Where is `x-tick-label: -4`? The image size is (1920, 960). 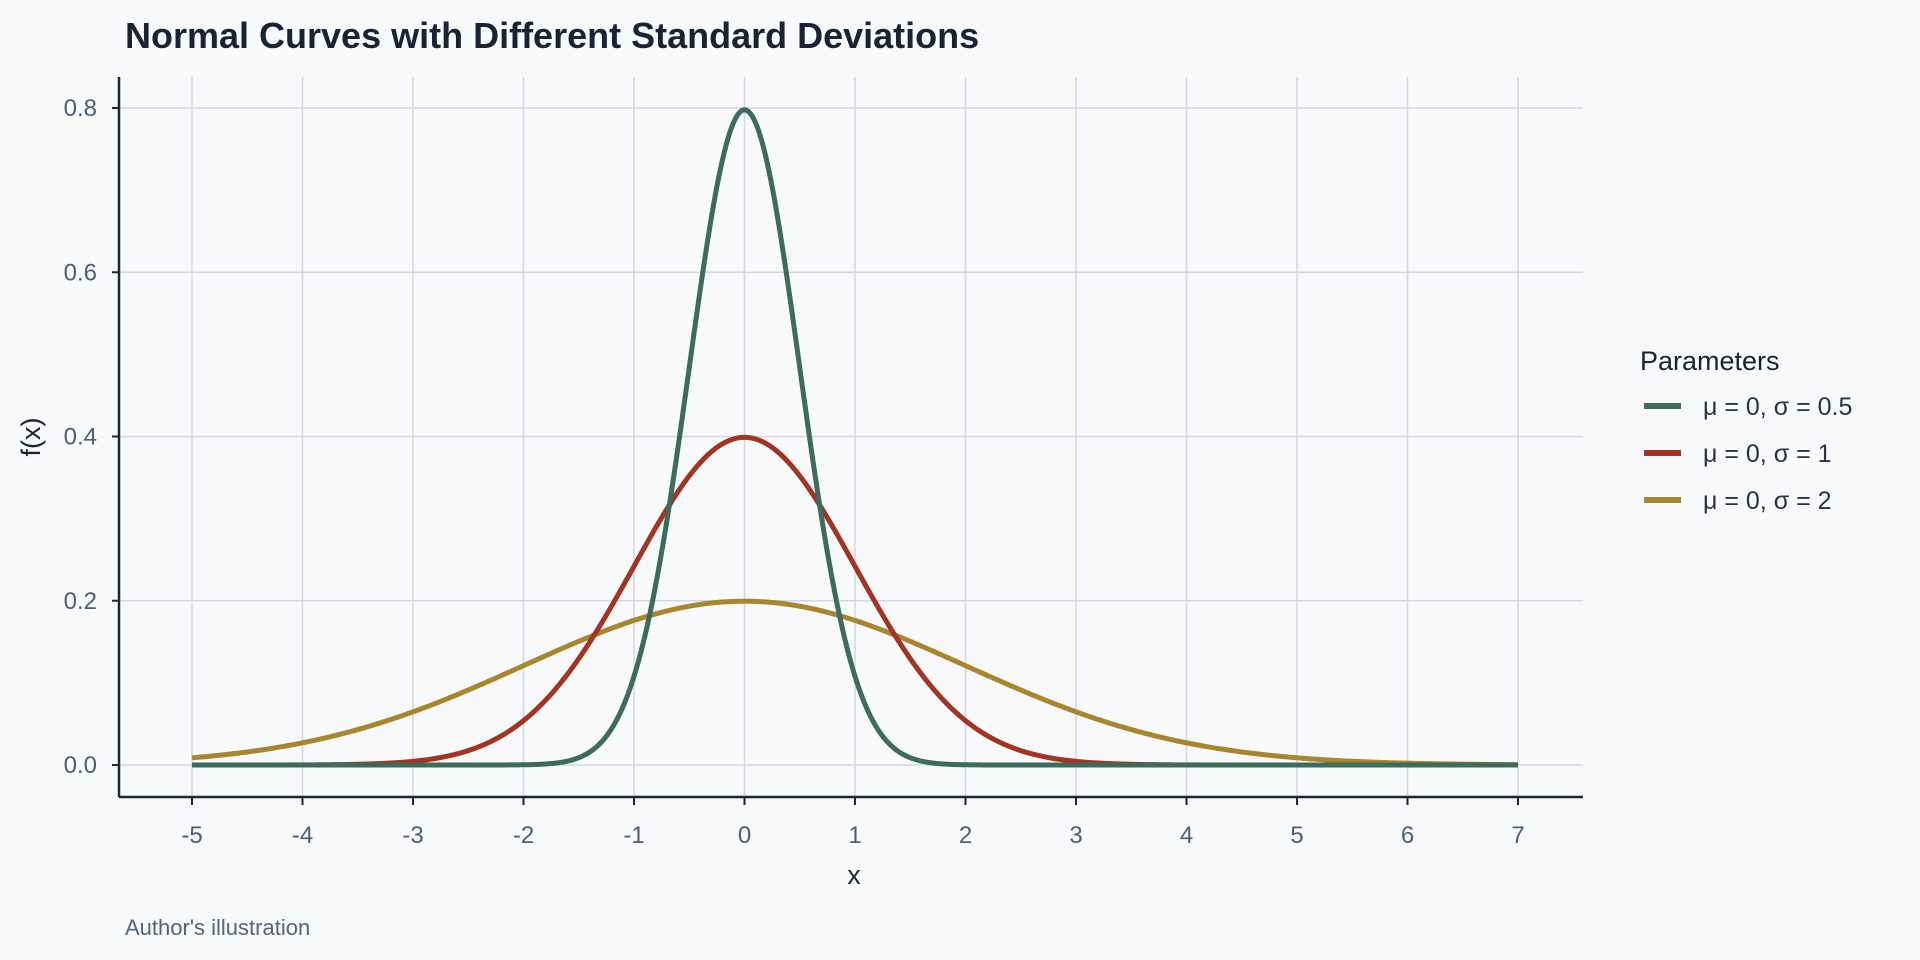
x-tick-label: -4 is located at coordinates (302, 835).